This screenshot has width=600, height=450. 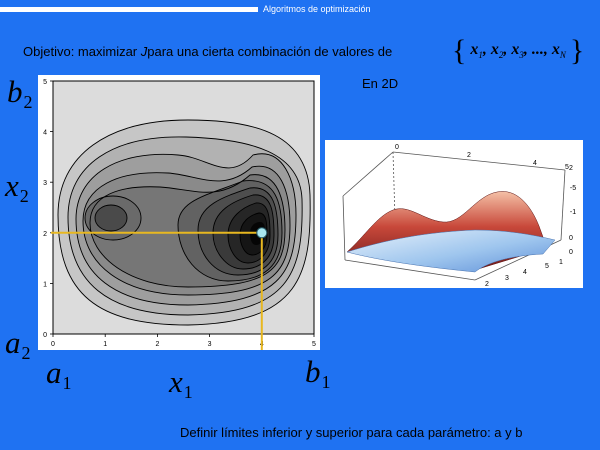 I want to click on surface-bottom-tick: 4, so click(x=525, y=272).